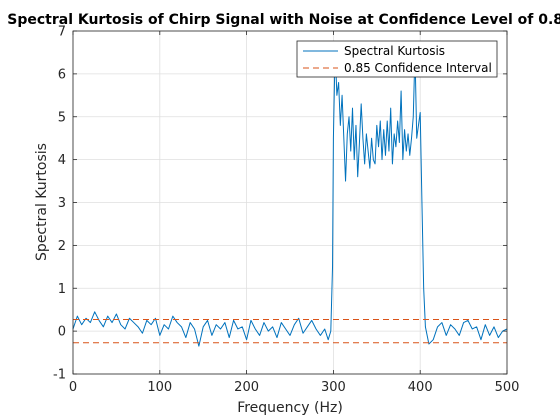 This screenshot has height=420, width=560. What do you see at coordinates (333, 387) in the screenshot?
I see `x-tick-label: 300` at bounding box center [333, 387].